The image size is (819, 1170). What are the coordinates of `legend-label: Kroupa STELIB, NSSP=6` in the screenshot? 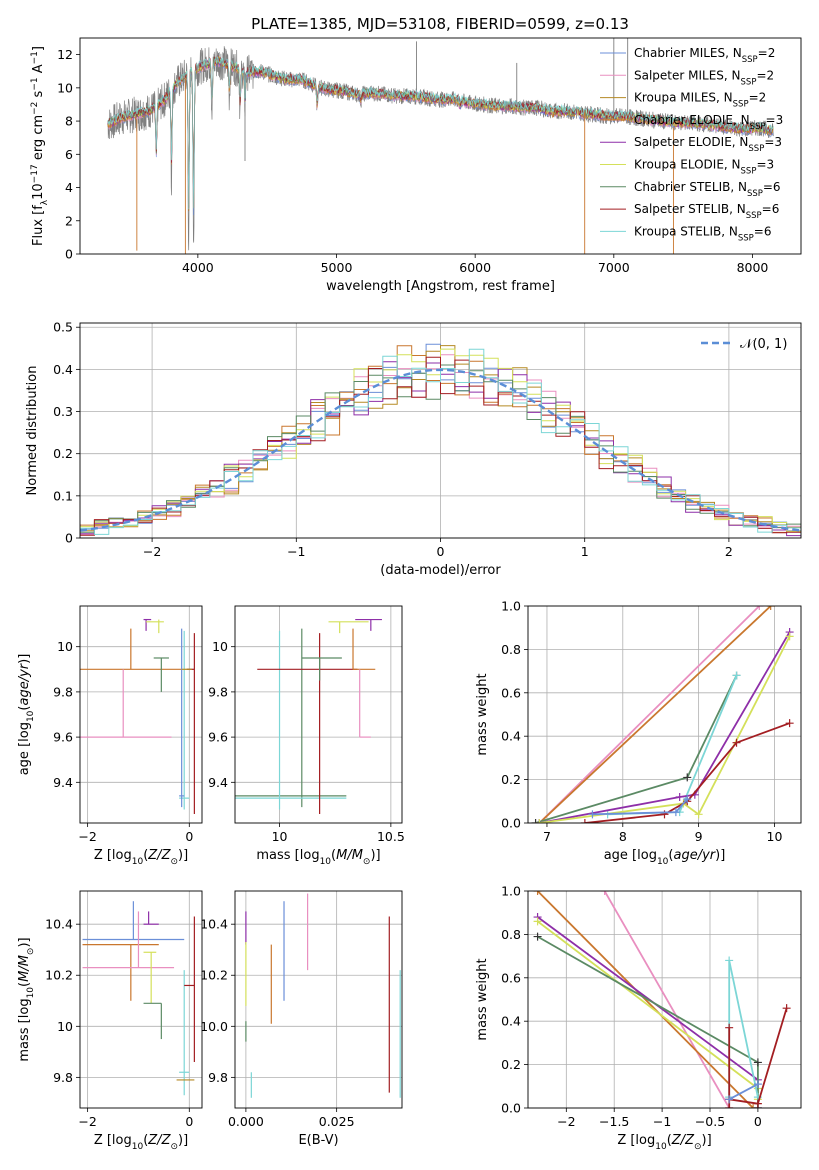 It's located at (703, 233).